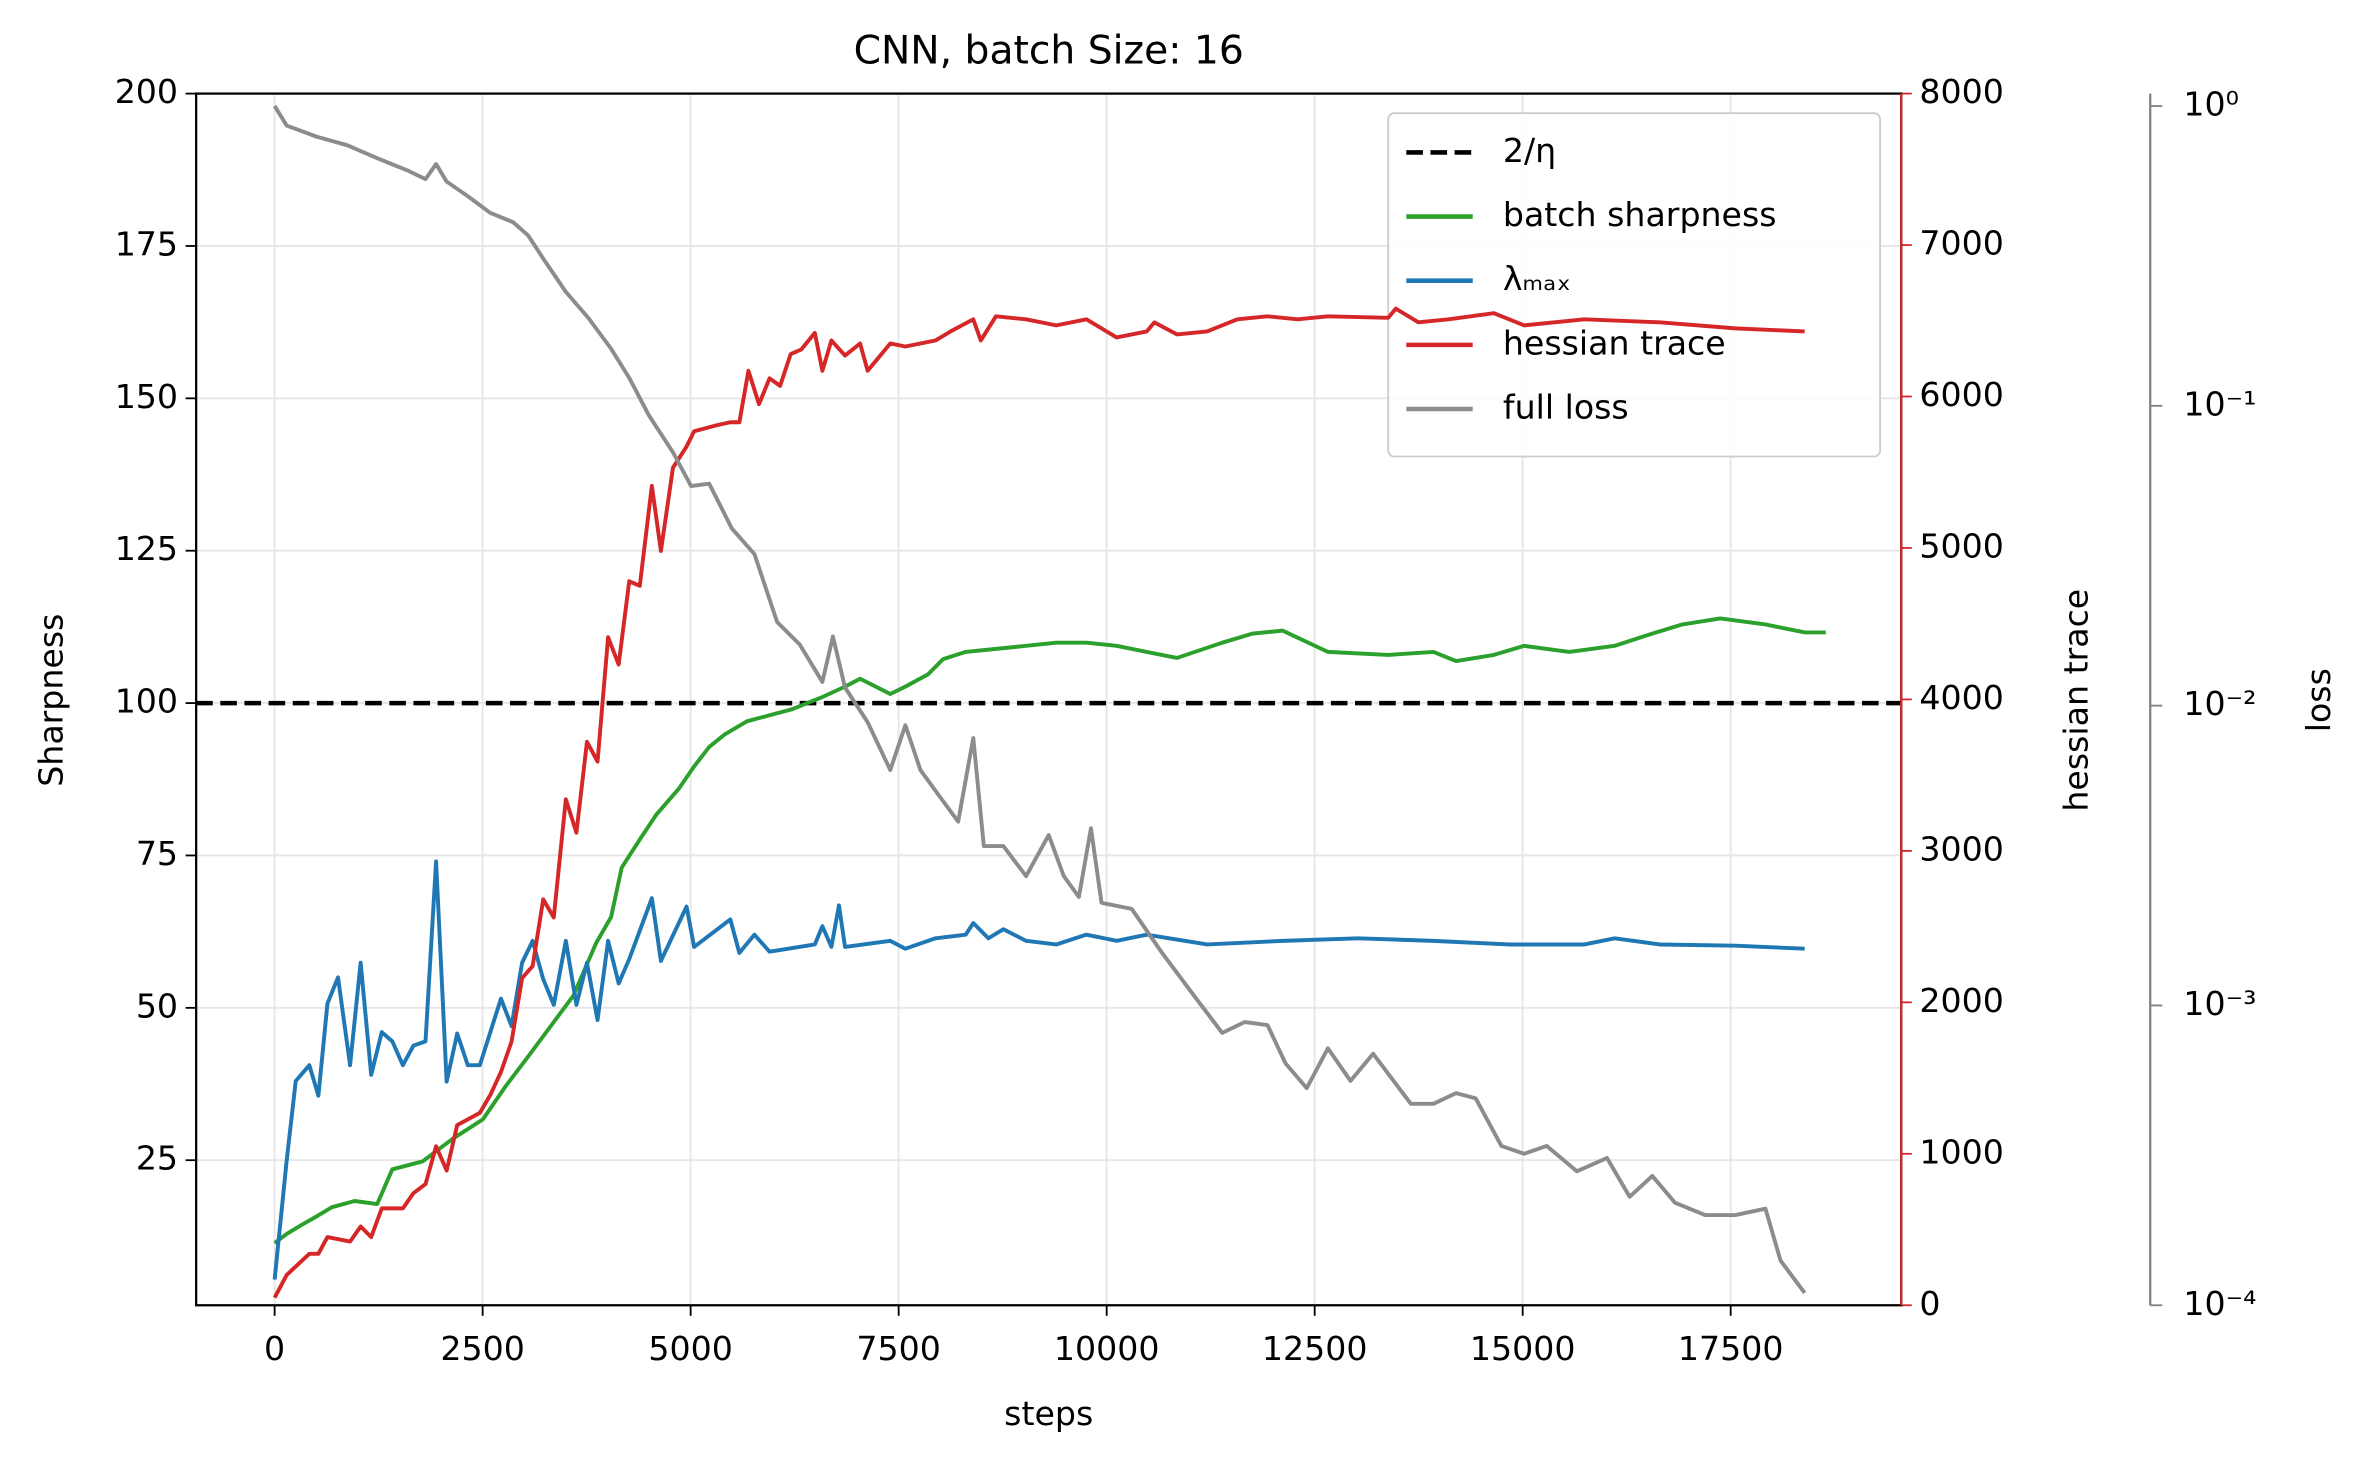 This screenshot has height=1466, width=2366. What do you see at coordinates (146, 243) in the screenshot?
I see `y-tick-label: 175` at bounding box center [146, 243].